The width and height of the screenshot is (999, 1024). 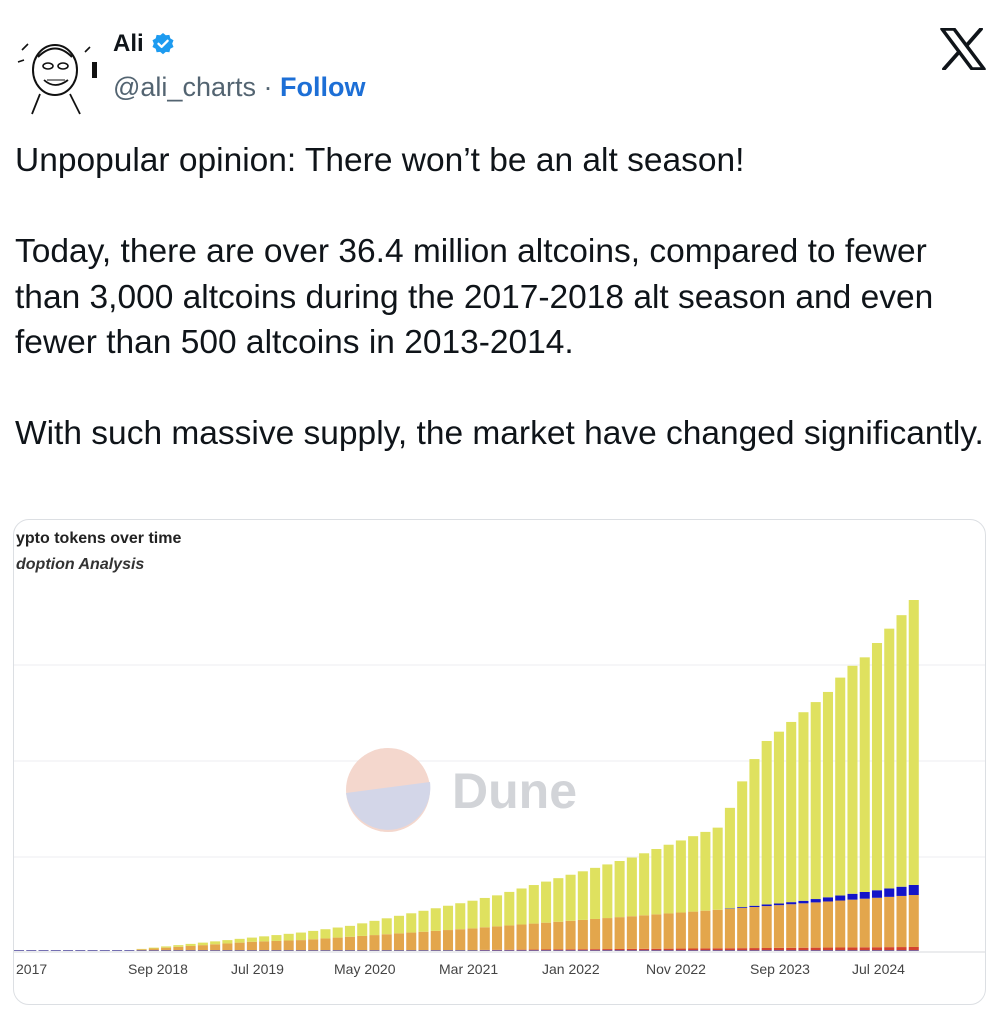 I want to click on x-logo-icon, so click(x=963, y=49).